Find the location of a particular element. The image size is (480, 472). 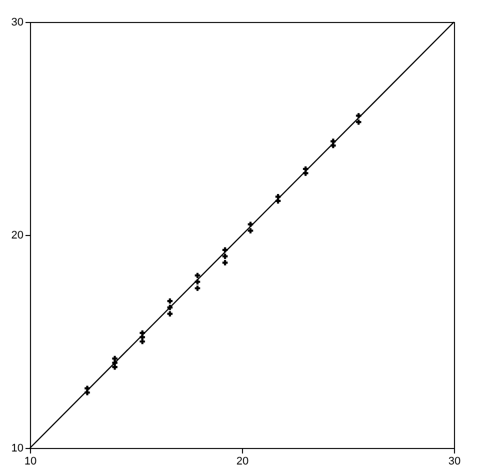

y-tick-label: 20 is located at coordinates (17, 236).